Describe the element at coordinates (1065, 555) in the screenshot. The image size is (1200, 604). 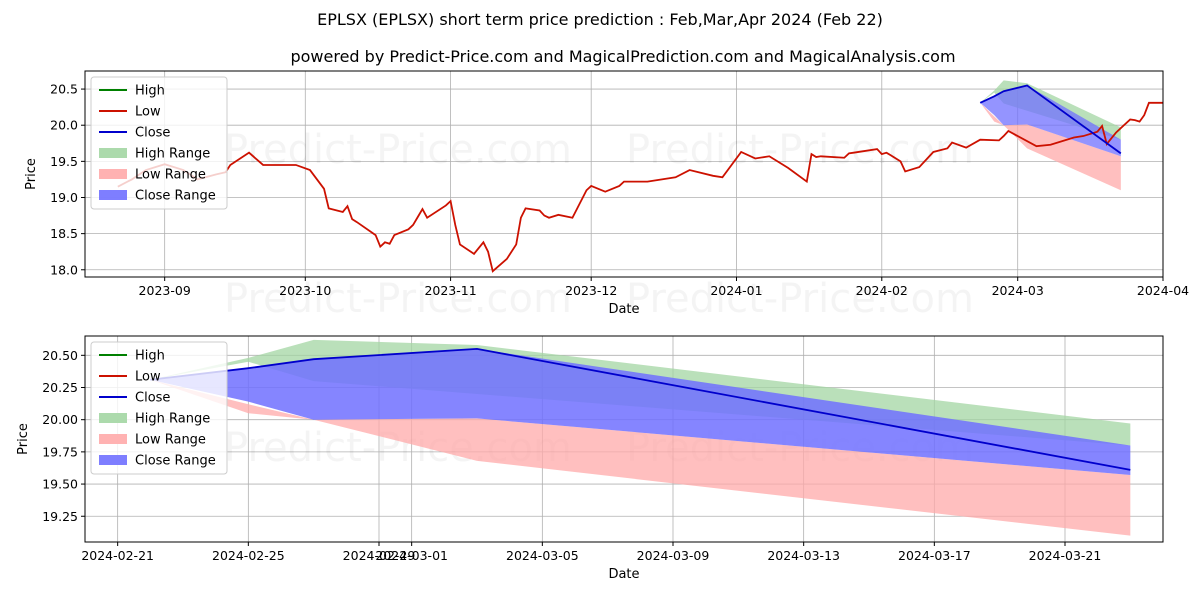
I see `x-tick-label: 2024-03-21` at that location.